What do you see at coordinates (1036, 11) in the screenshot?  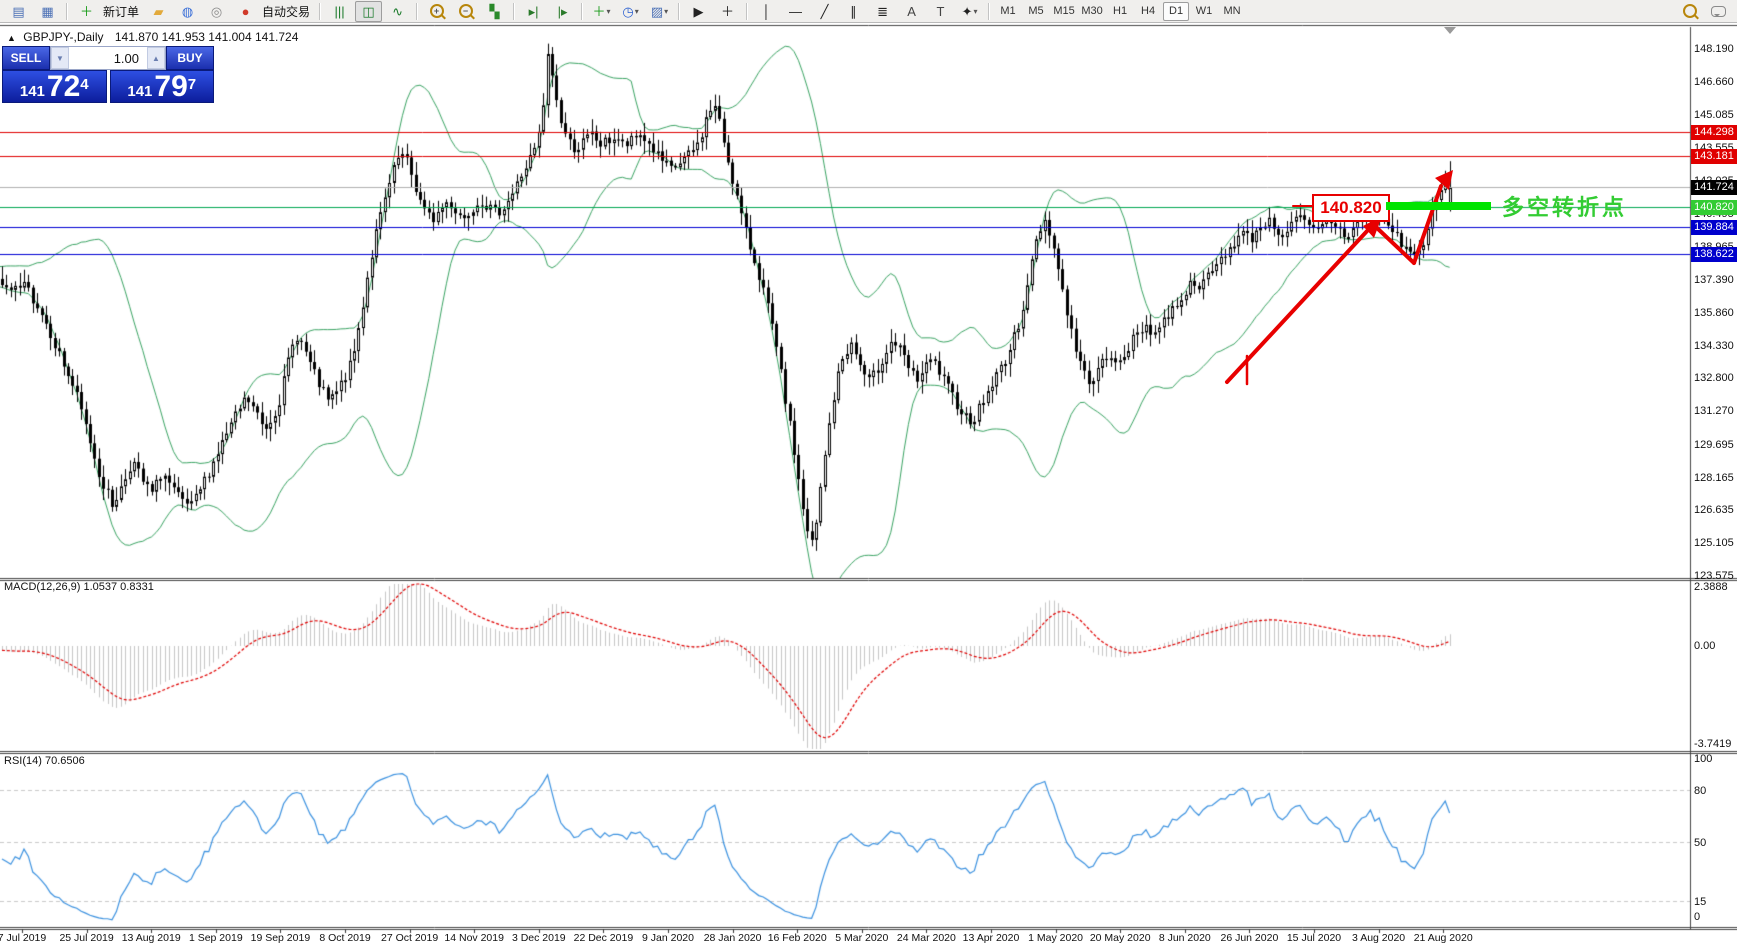 I see `timeframe-m5-button: M5` at bounding box center [1036, 11].